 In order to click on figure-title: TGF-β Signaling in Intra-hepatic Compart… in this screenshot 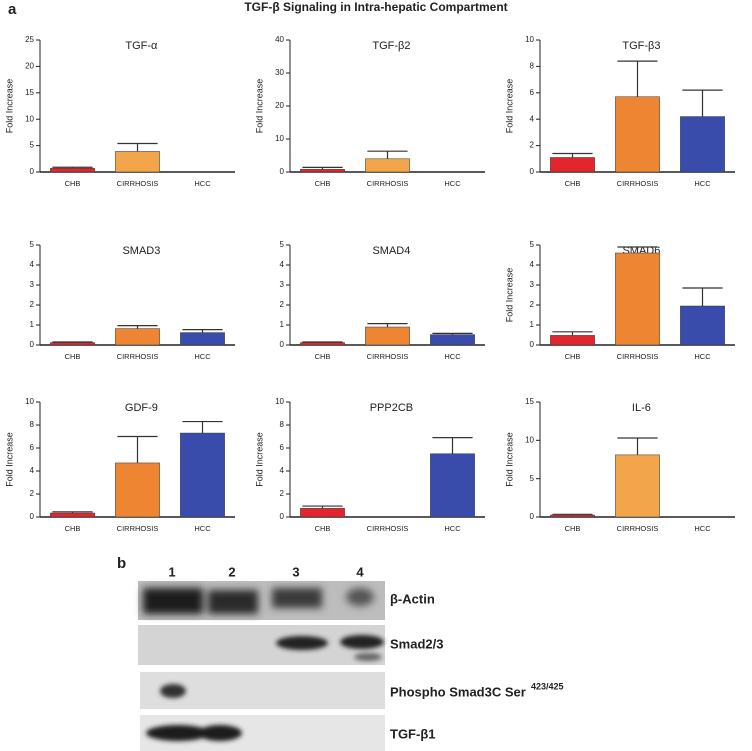, I will do `click(375, 7)`.